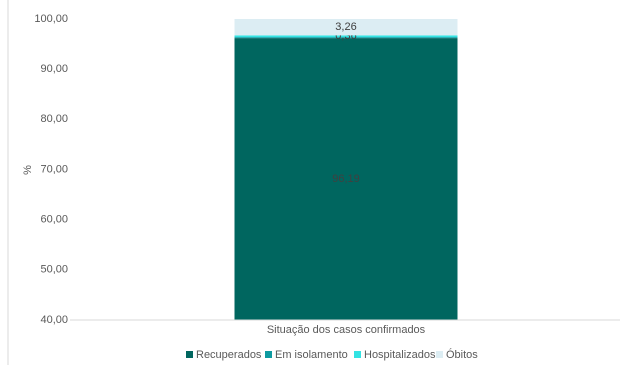 Image resolution: width=636 pixels, height=365 pixels. I want to click on legend-label: Hospitalizados, so click(400, 355).